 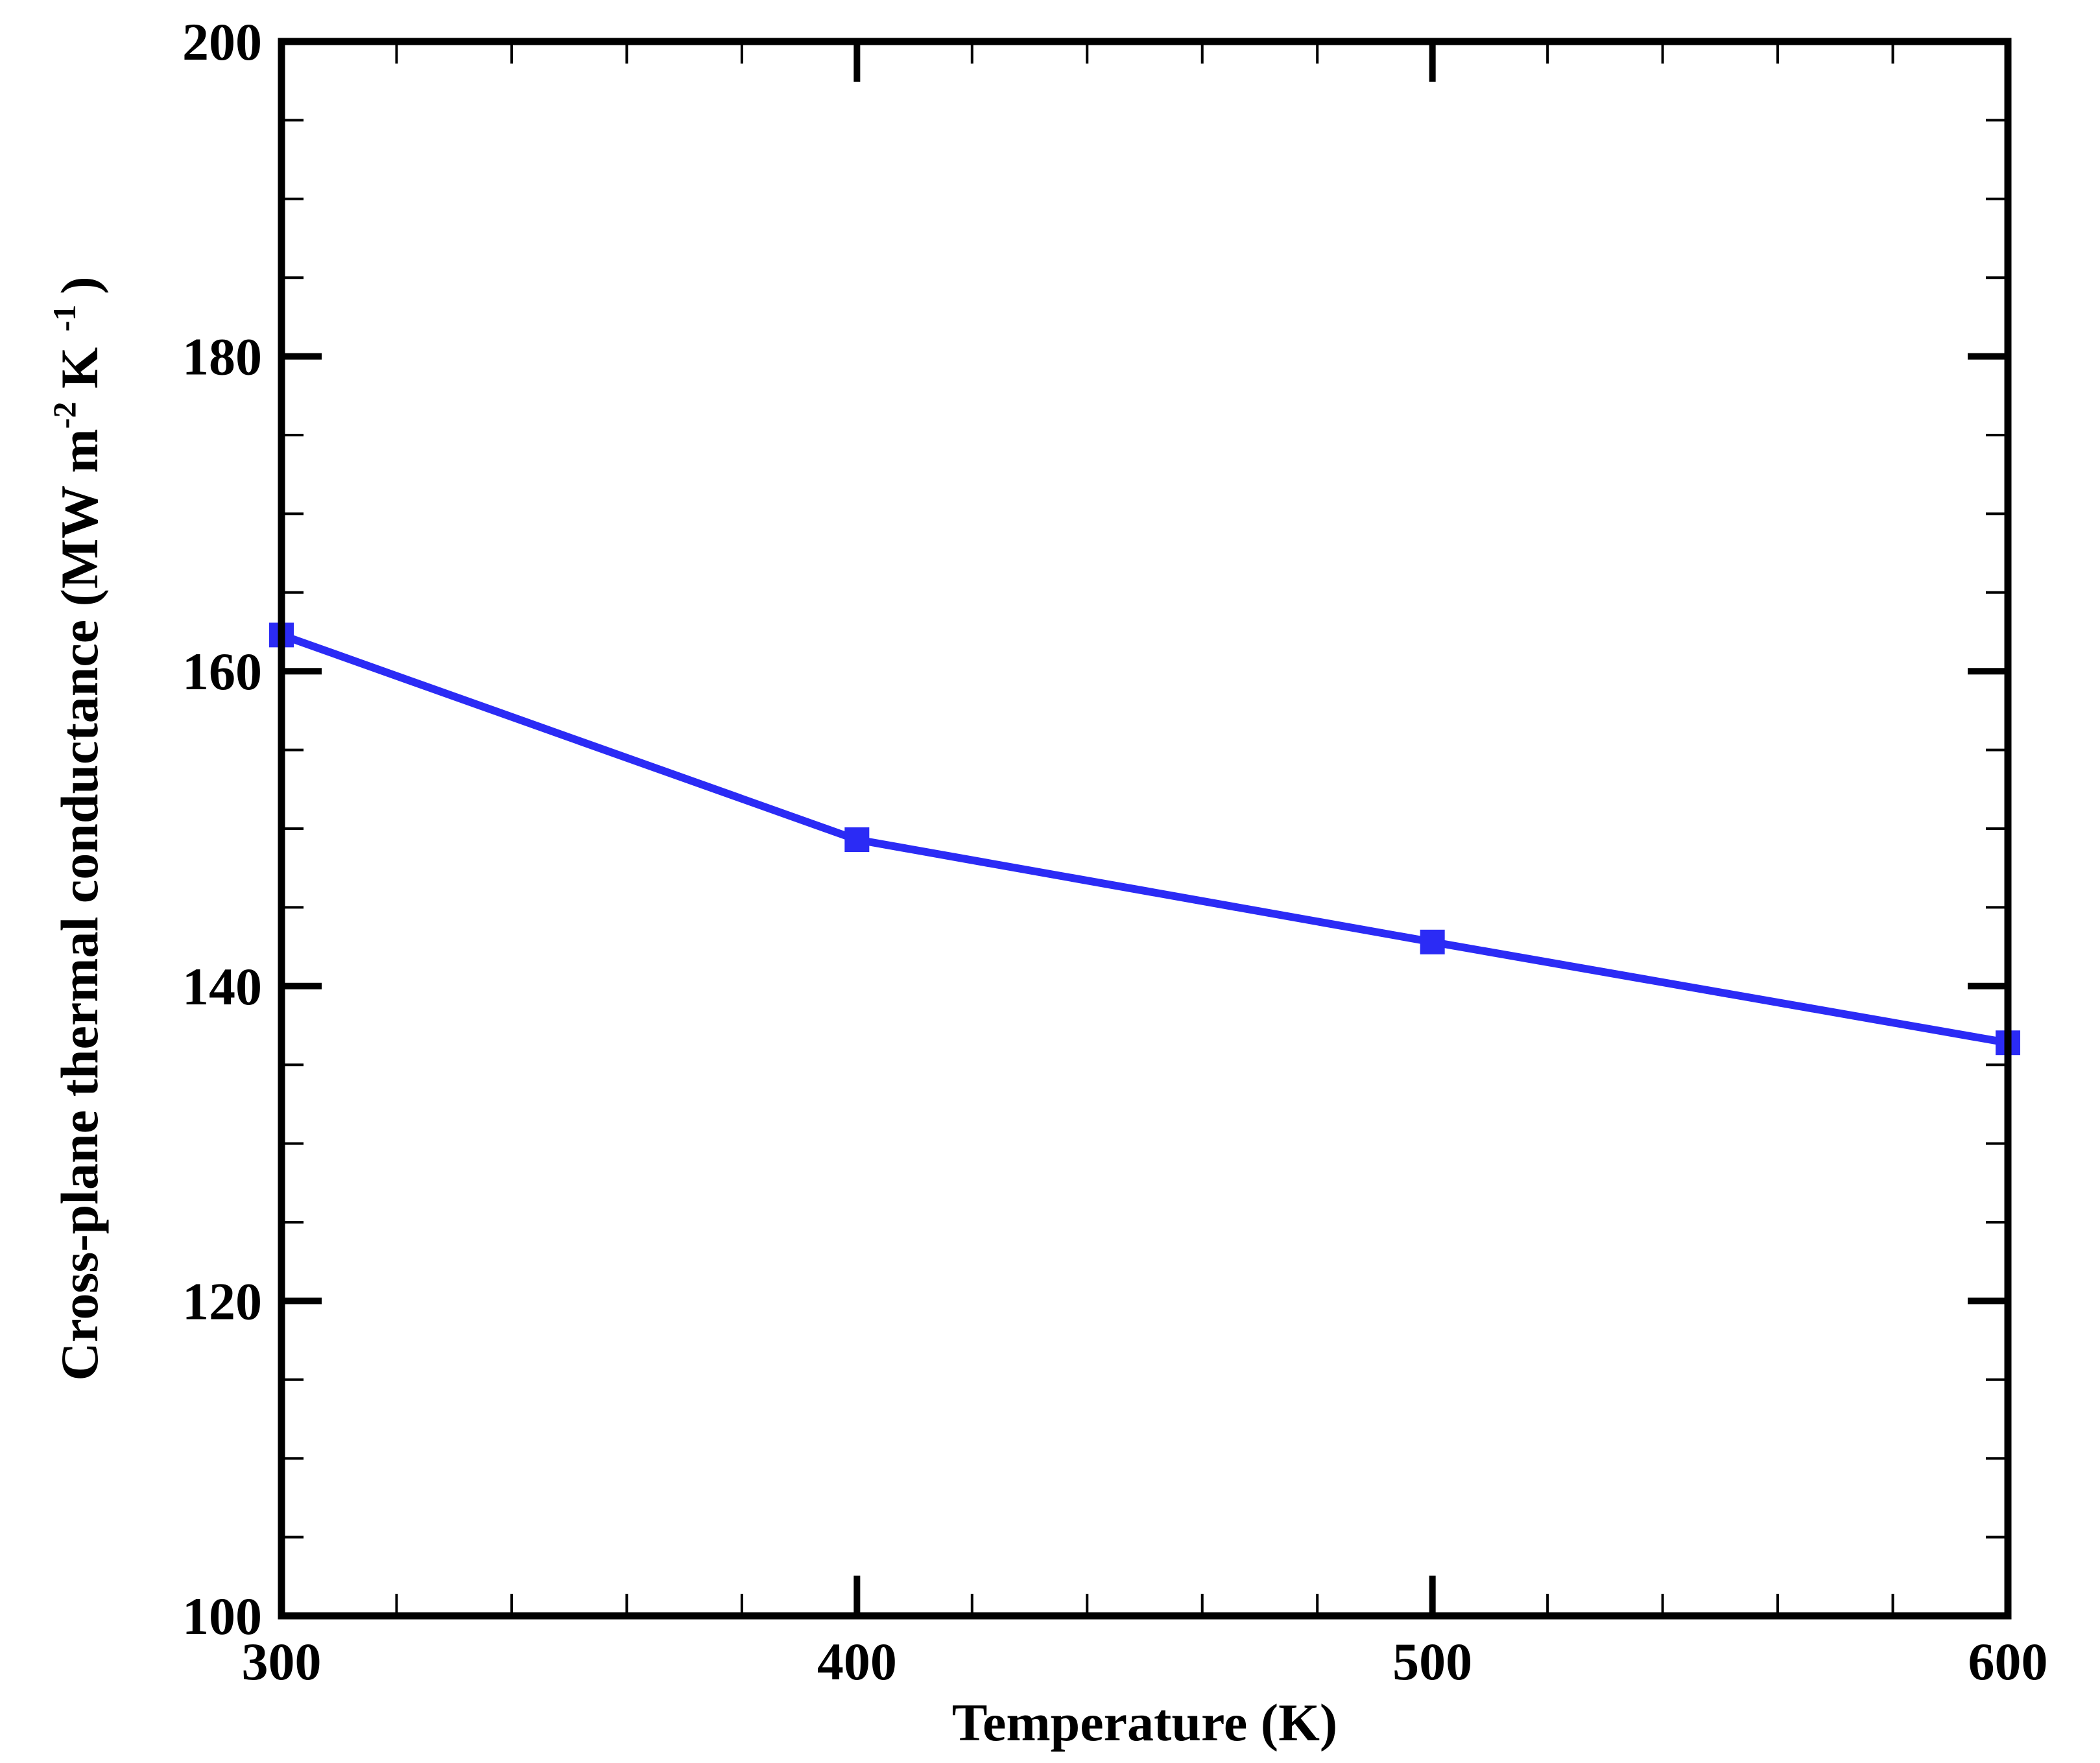 I want to click on y-axis-title-sup2: -1, so click(x=64, y=318).